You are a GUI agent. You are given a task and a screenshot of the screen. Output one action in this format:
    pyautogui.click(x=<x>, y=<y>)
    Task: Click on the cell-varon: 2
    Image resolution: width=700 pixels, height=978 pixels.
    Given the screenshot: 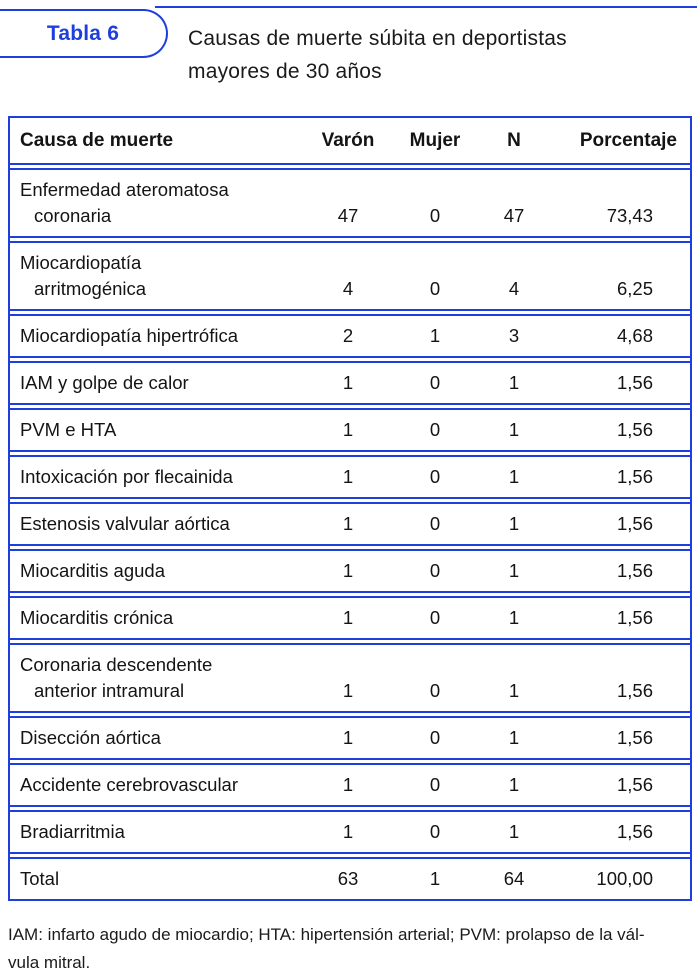 What is the action you would take?
    pyautogui.click(x=348, y=335)
    